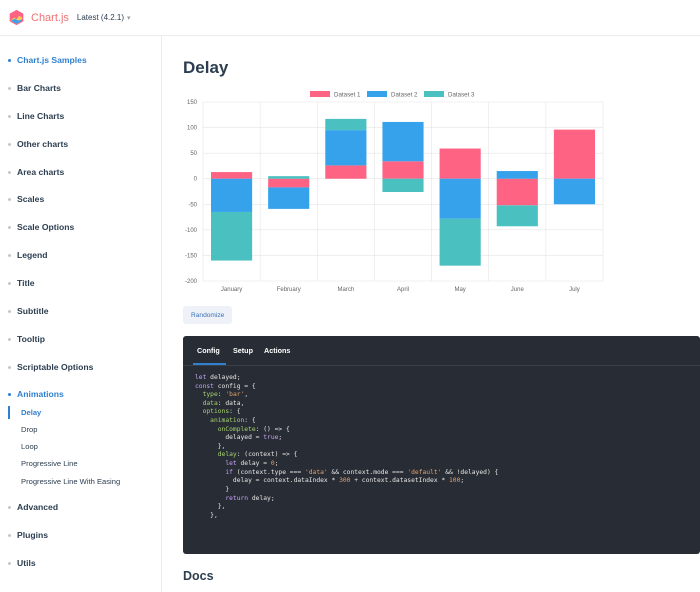 This screenshot has height=592, width=700. I want to click on sidebar-item-tooltip: Tooltip, so click(81, 339).